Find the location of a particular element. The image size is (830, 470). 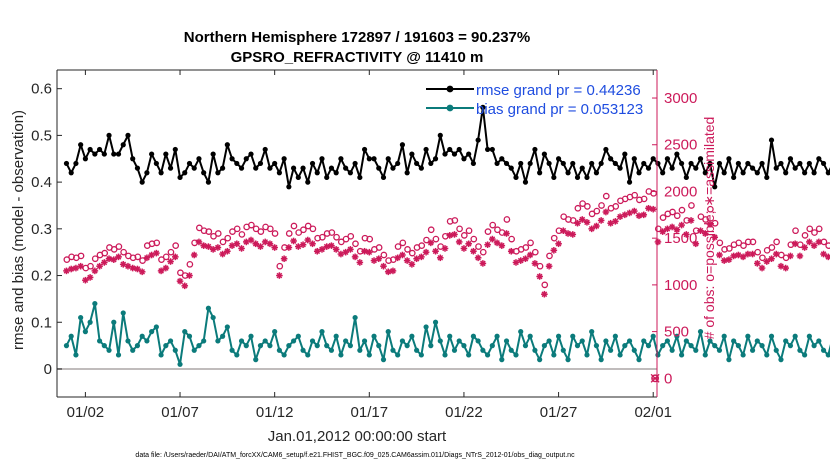

y2-tick-label: 0 is located at coordinates (668, 378).